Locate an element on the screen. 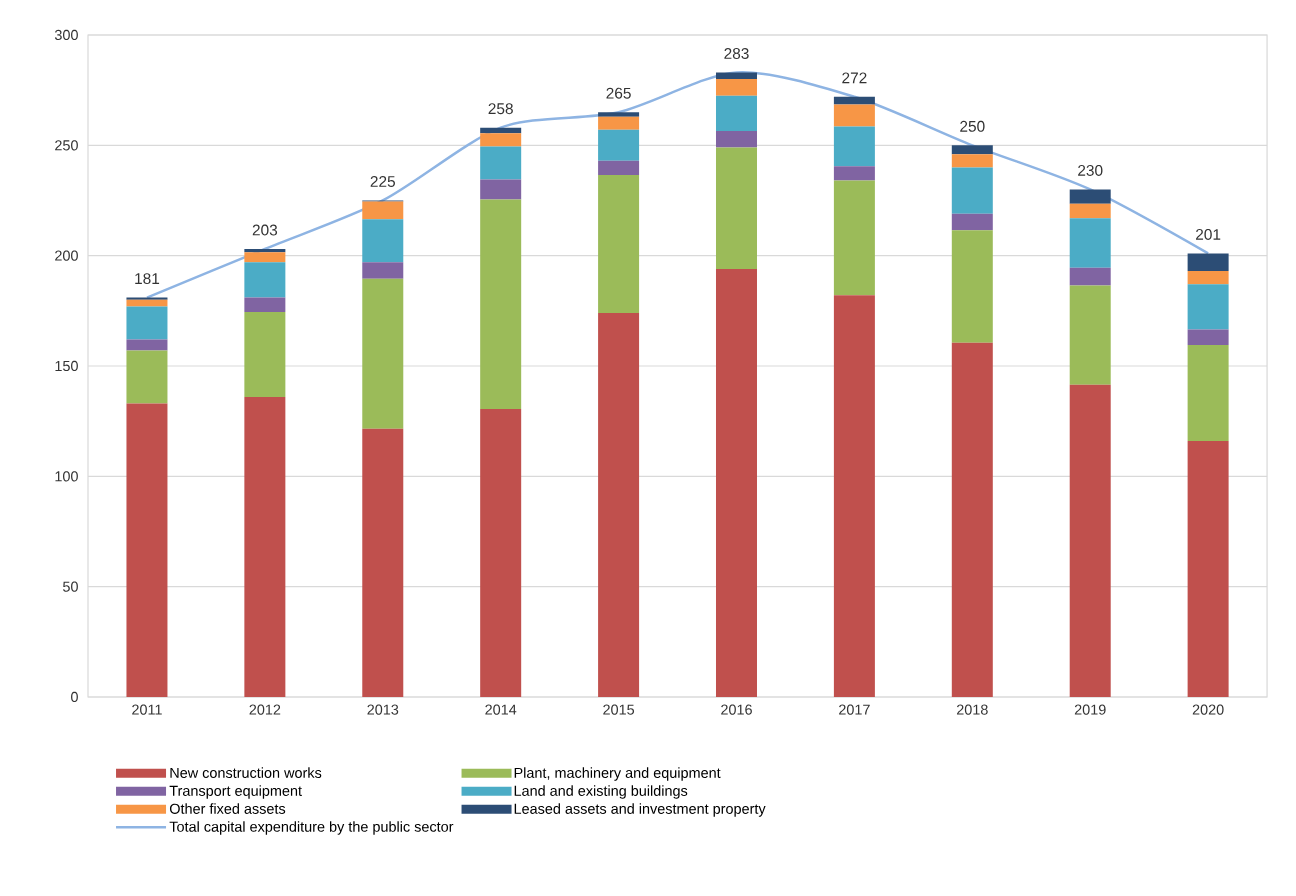 The width and height of the screenshot is (1296, 896). x-tick-label: 2019 is located at coordinates (1090, 709).